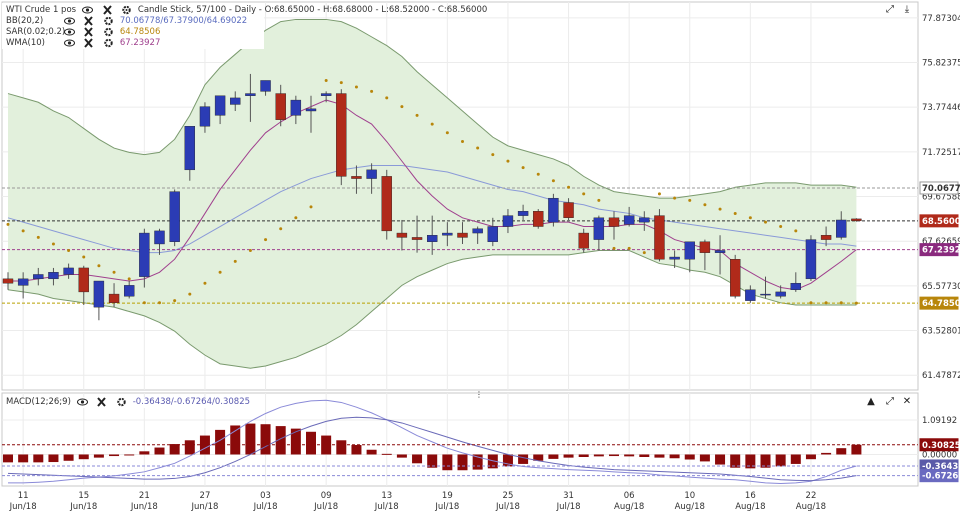  I want to click on macd-legend-label: MACD(12;26;9), so click(38, 402).